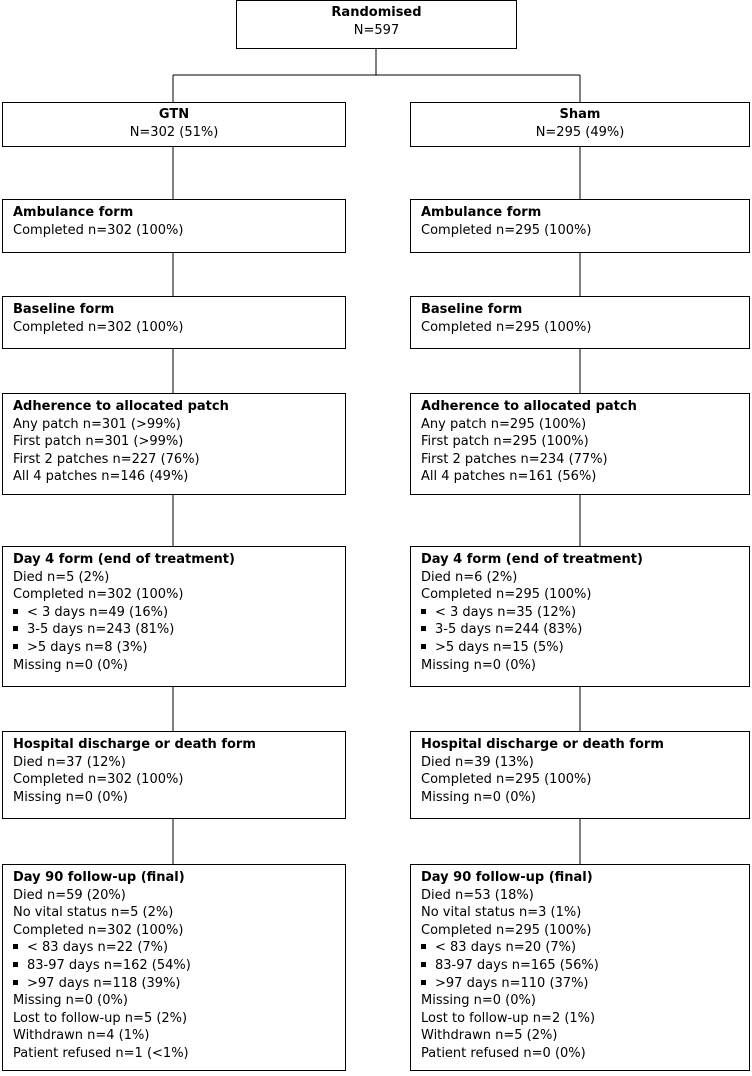  What do you see at coordinates (100, 1018) in the screenshot?
I see `box-line: Lost to follow-up n=5 (2%)` at bounding box center [100, 1018].